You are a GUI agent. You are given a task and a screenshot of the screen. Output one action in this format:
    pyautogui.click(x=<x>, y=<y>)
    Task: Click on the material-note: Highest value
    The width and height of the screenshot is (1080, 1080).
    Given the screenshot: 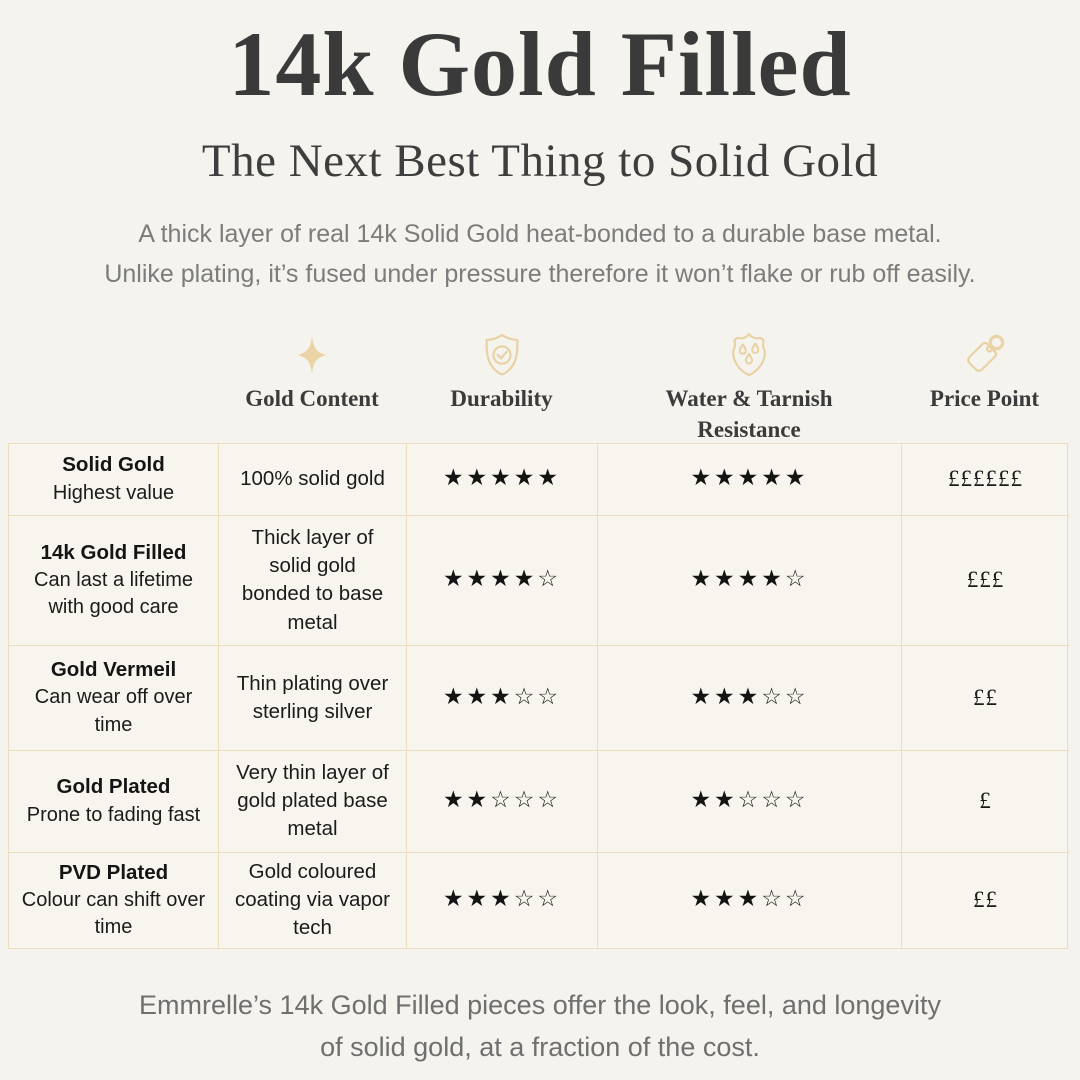 What is the action you would take?
    pyautogui.click(x=113, y=492)
    